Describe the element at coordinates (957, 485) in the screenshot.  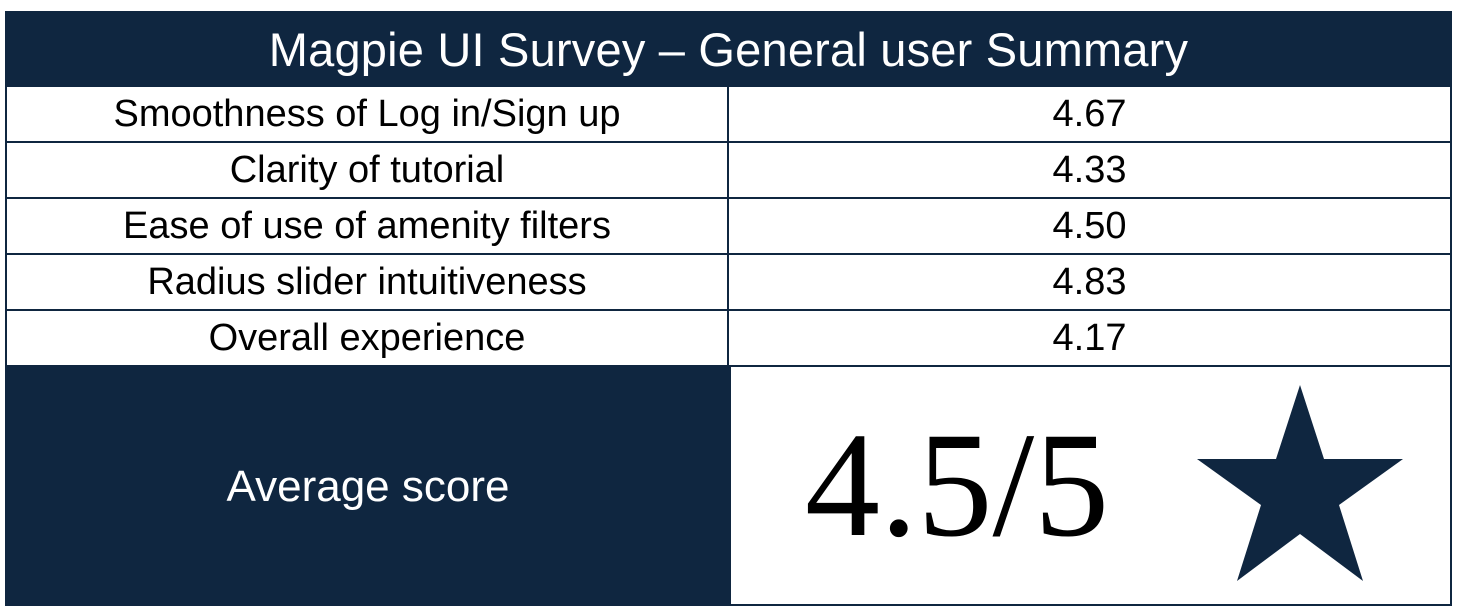
I see `average-score-value: 4.5/5` at that location.